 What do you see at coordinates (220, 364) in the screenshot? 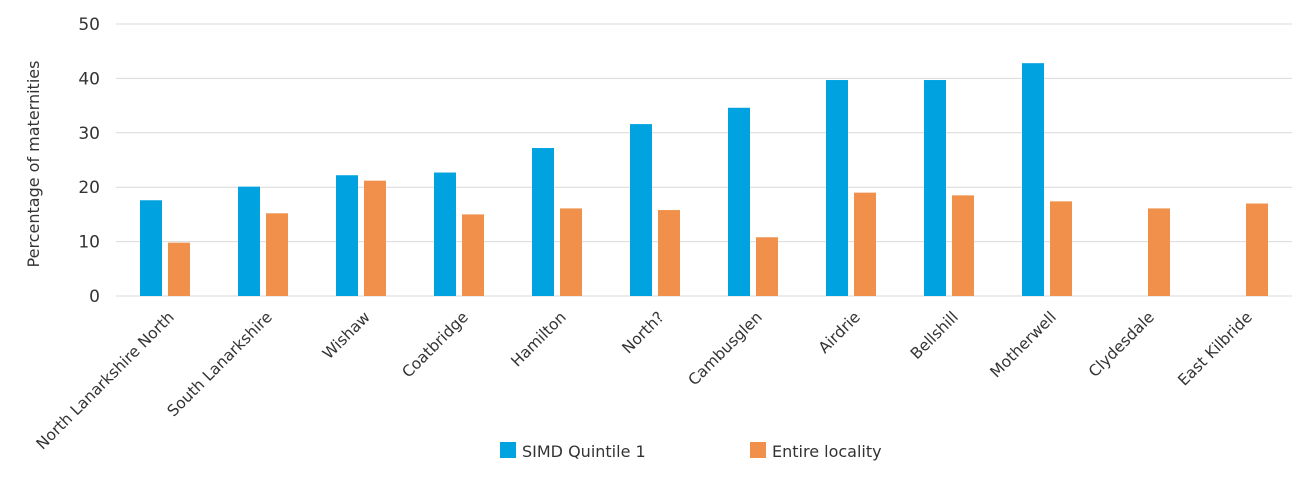
I see `x-tick-label: South Lanarkshire` at bounding box center [220, 364].